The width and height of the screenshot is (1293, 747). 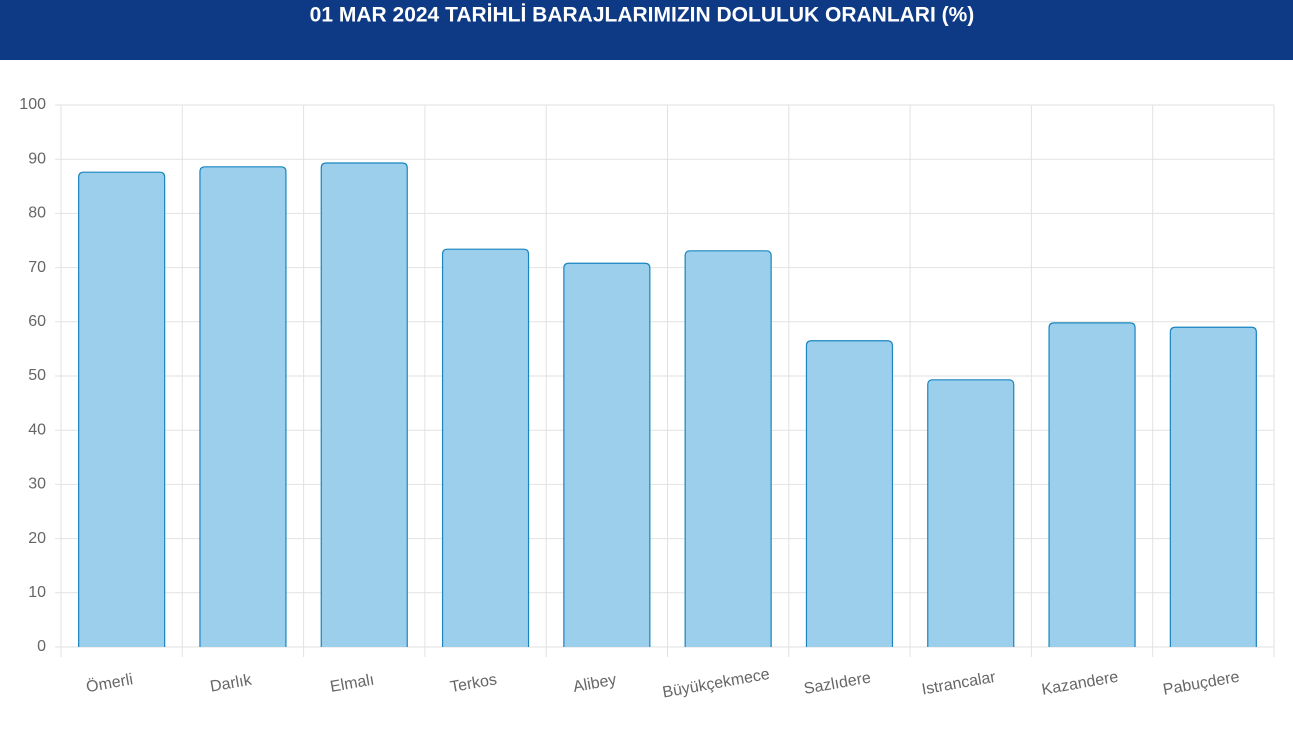 I want to click on x-tick-label: Sazlıdere, so click(x=838, y=683).